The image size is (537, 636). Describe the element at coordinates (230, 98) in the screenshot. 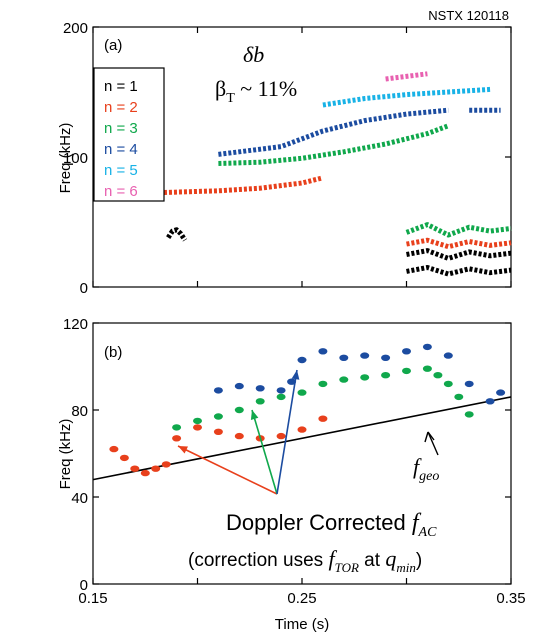

I see `beta-subscript: T` at that location.